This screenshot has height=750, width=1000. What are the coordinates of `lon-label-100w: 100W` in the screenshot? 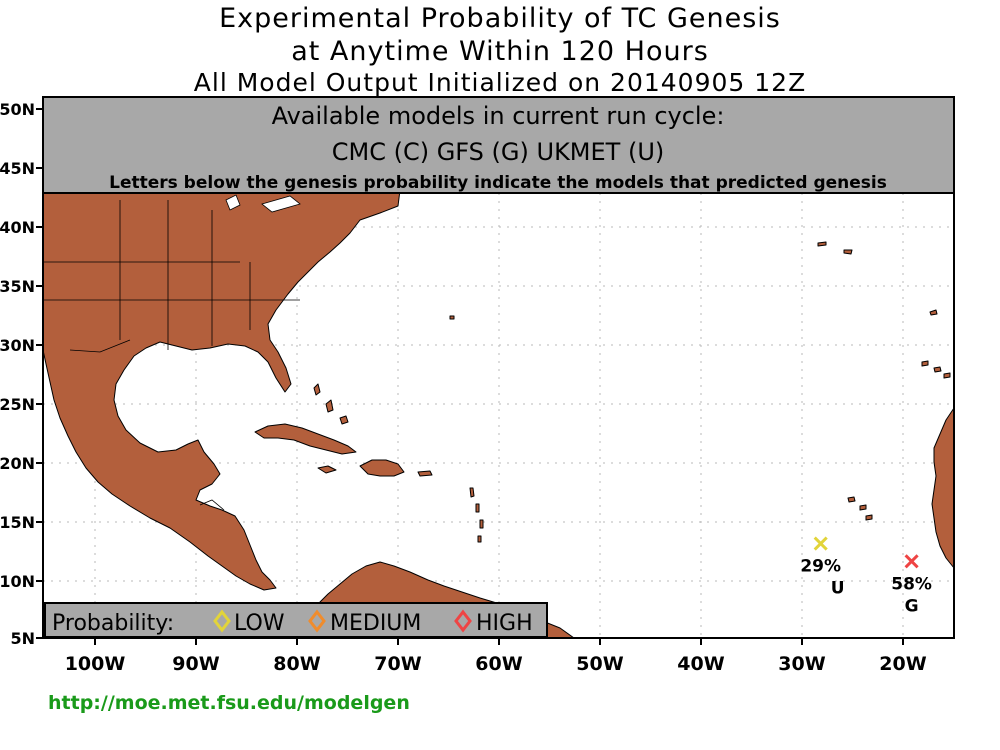 It's located at (95, 664).